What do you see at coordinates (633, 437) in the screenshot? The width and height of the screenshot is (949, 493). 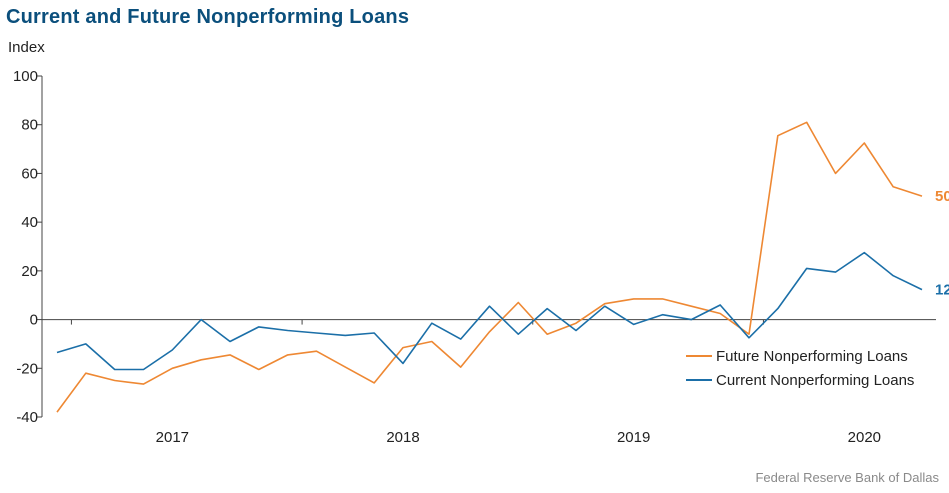 I see `x-tick-label: 2019` at bounding box center [633, 437].